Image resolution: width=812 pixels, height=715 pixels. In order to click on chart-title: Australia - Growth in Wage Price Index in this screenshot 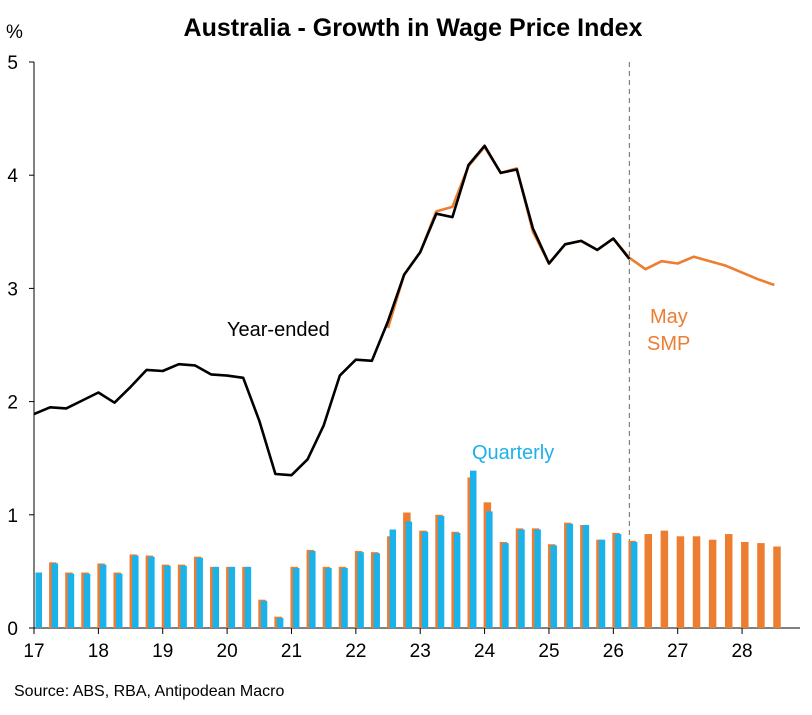, I will do `click(413, 28)`.